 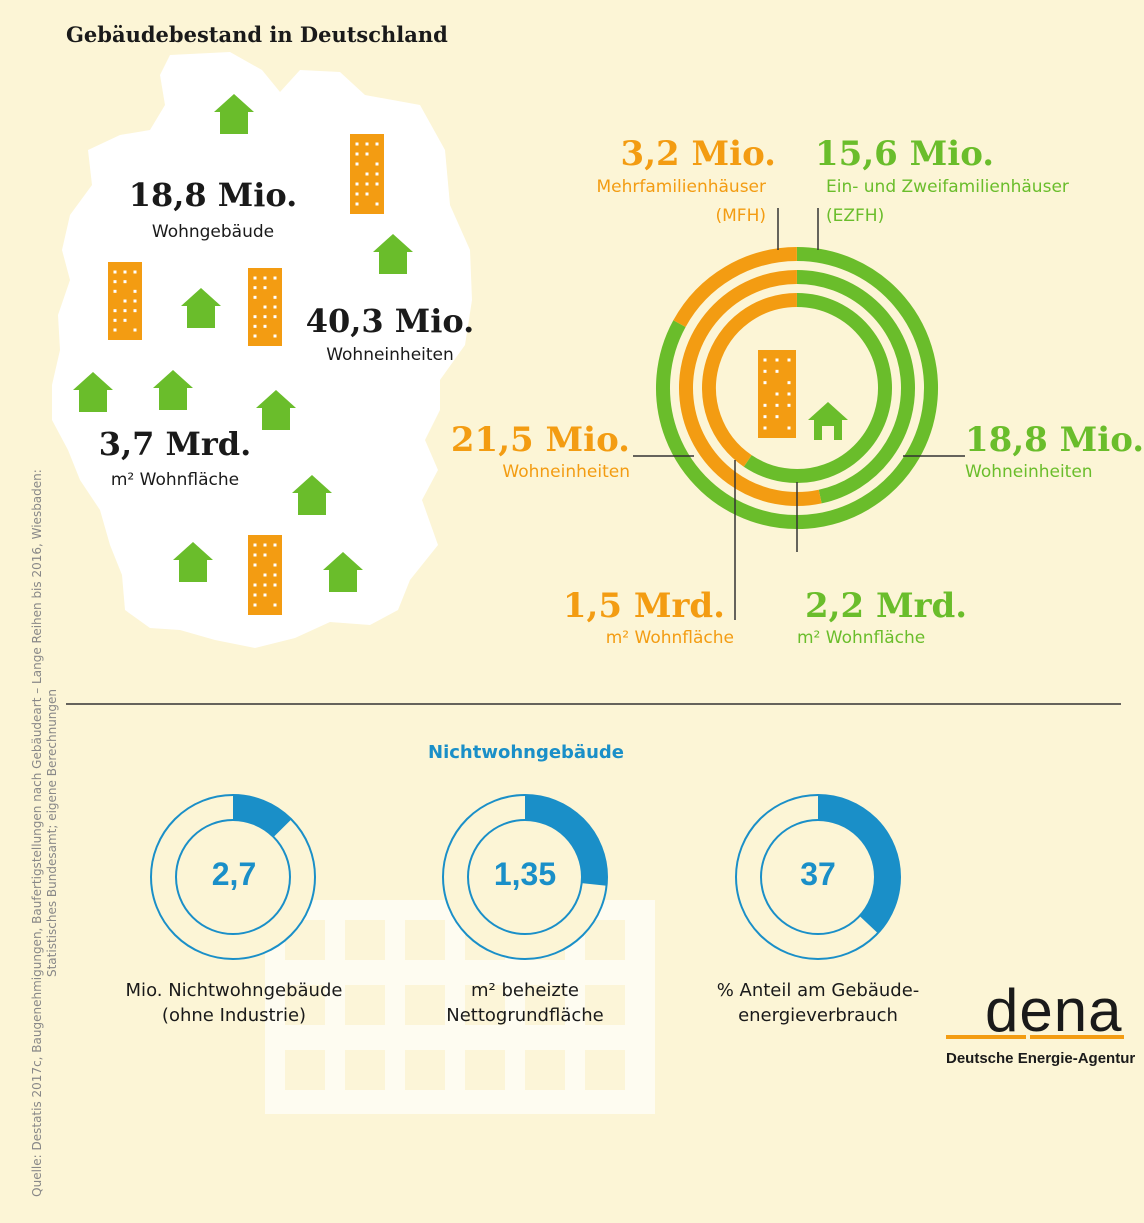 What do you see at coordinates (1029, 472) in the screenshot?
I see `wohneinheiten-ezfh-label: Wohneinheiten` at bounding box center [1029, 472].